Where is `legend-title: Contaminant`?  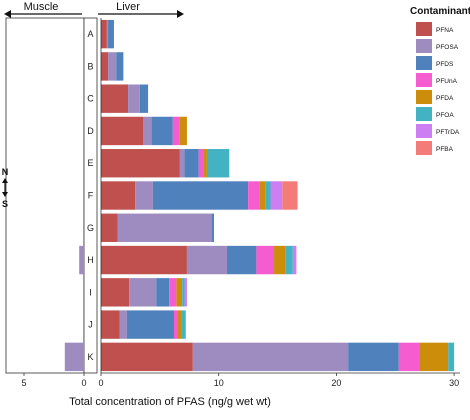 legend-title: Contaminant is located at coordinates (440, 11).